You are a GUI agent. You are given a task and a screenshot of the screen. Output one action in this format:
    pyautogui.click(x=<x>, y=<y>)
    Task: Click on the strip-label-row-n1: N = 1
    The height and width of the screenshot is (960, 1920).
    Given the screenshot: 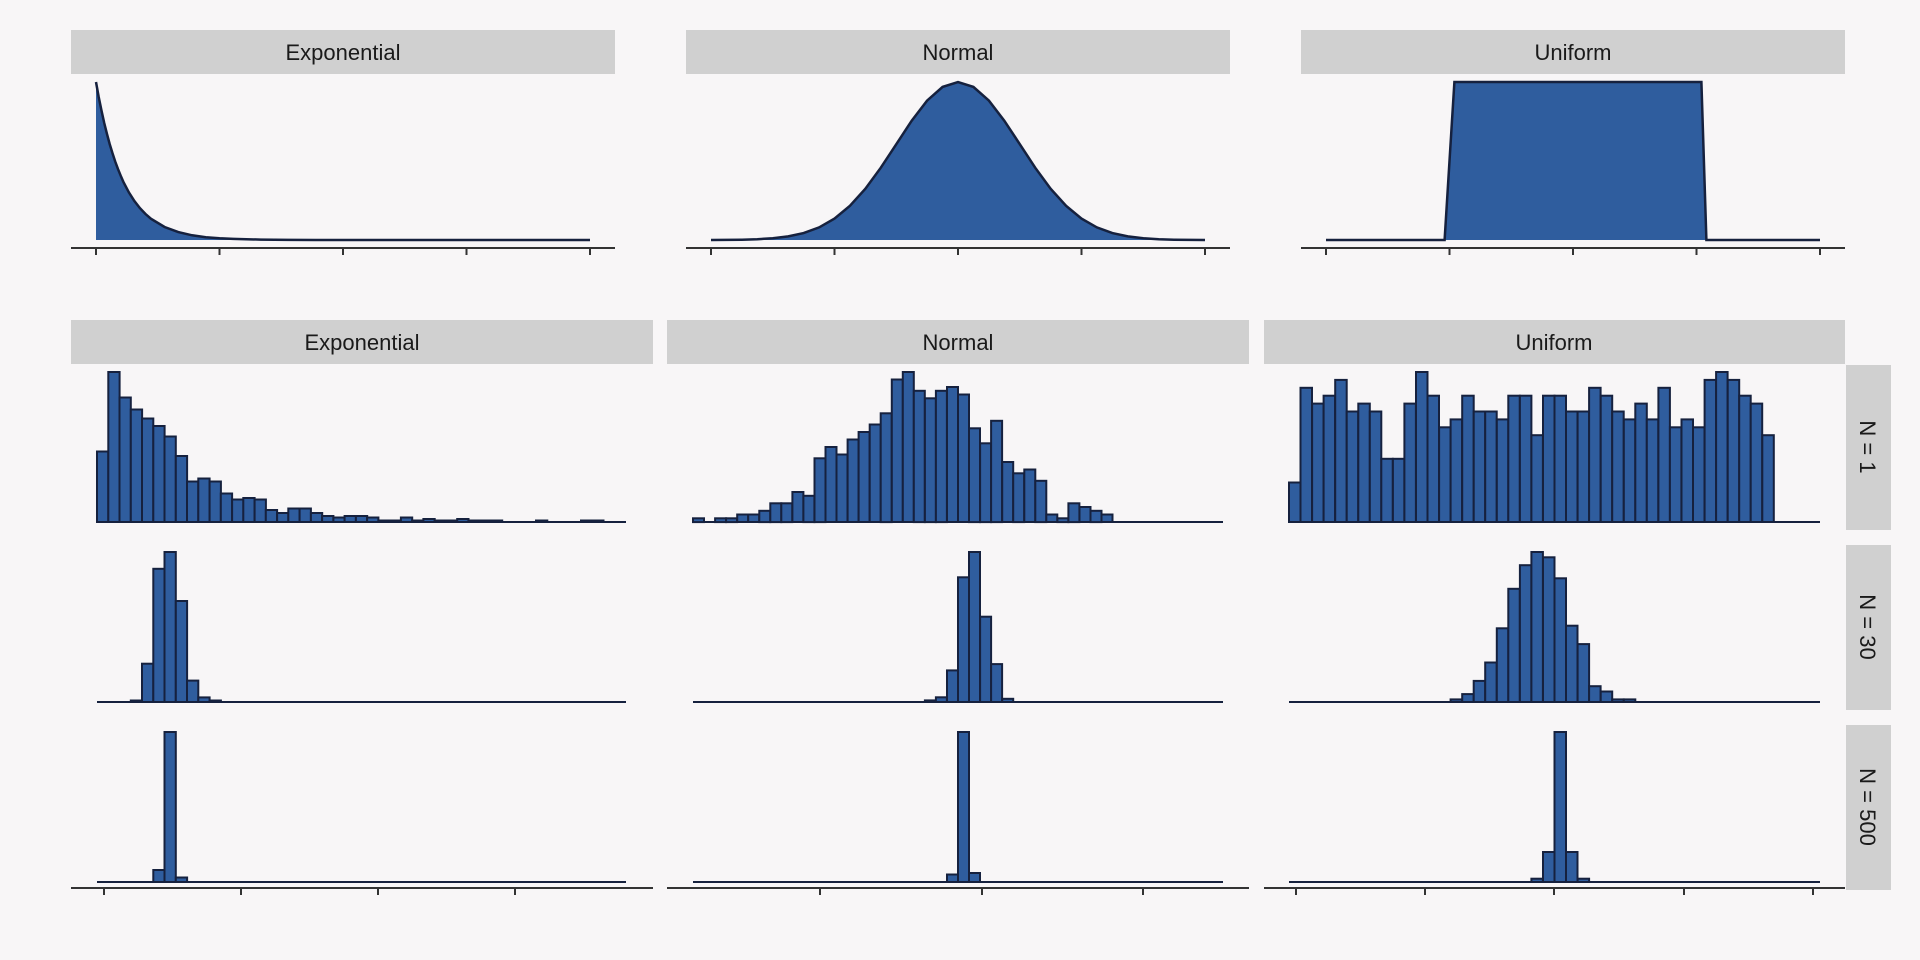 What is the action you would take?
    pyautogui.click(x=1867, y=446)
    